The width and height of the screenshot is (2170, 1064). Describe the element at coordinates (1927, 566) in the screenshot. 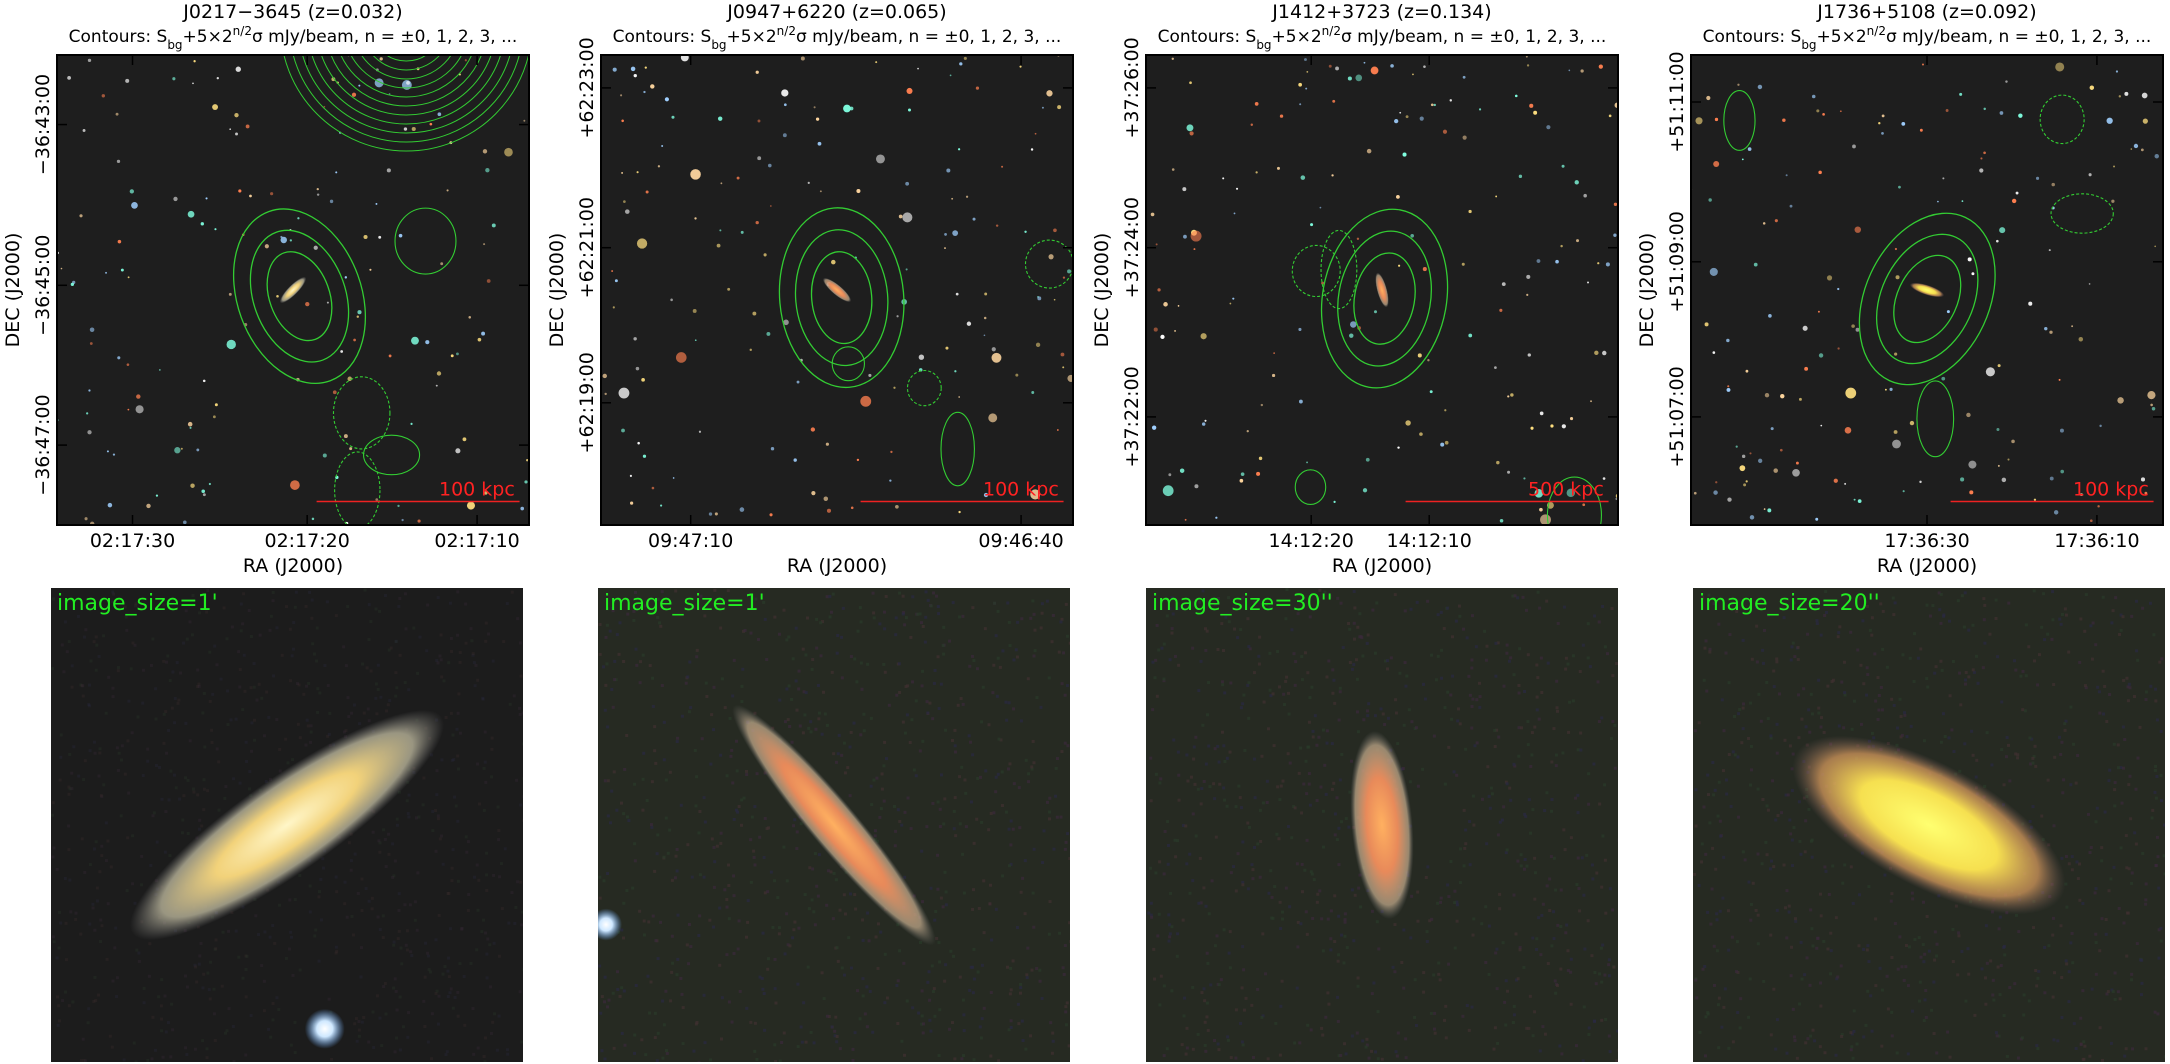

I see `x-axis-label: RA (J2000)` at that location.